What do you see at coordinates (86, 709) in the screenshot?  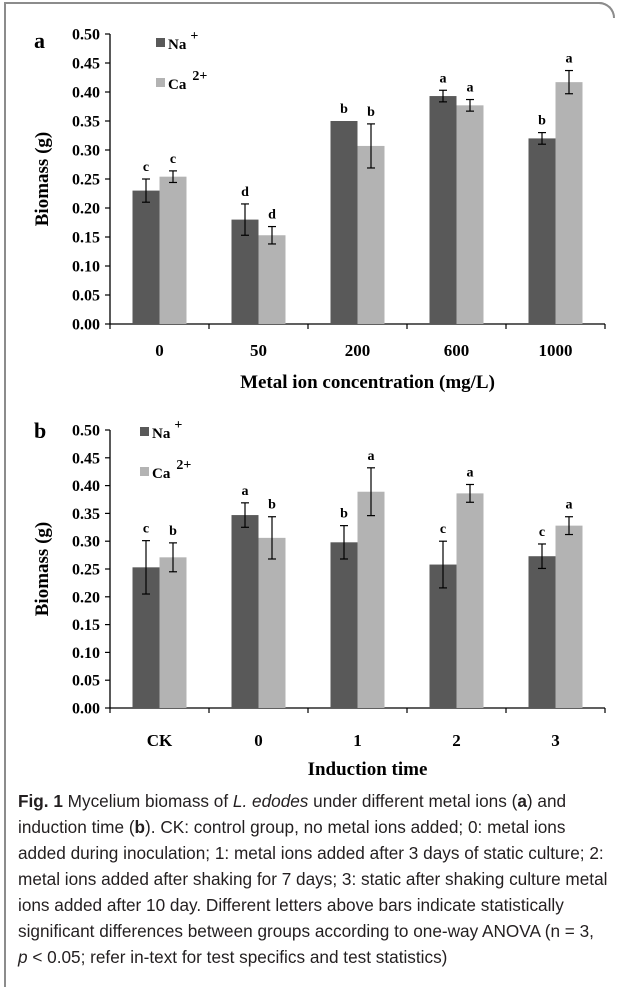 I see `panel-b-y-tick-label: 0.00` at bounding box center [86, 709].